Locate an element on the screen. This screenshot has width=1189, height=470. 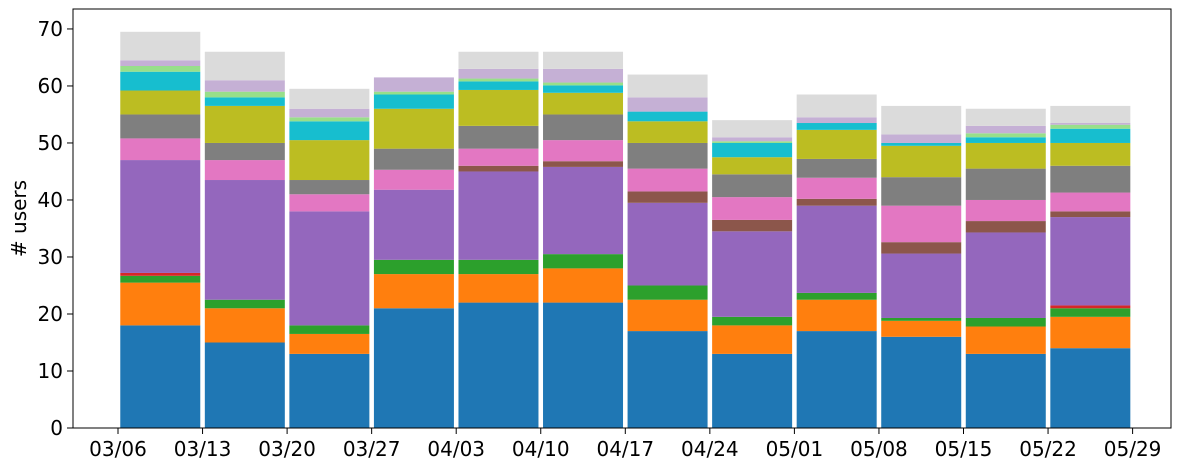
y-tick-label: 20 is located at coordinates (50, 314).